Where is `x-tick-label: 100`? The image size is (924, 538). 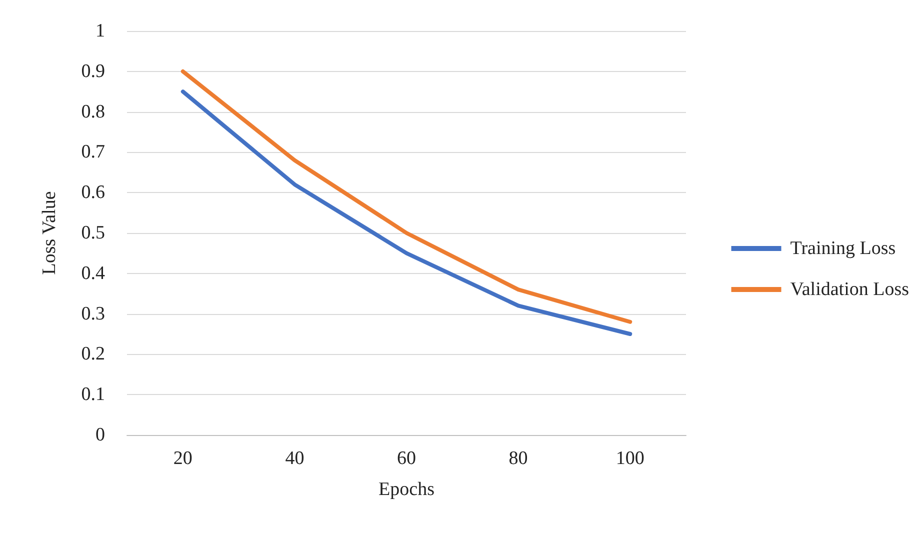
x-tick-label: 100 is located at coordinates (630, 458).